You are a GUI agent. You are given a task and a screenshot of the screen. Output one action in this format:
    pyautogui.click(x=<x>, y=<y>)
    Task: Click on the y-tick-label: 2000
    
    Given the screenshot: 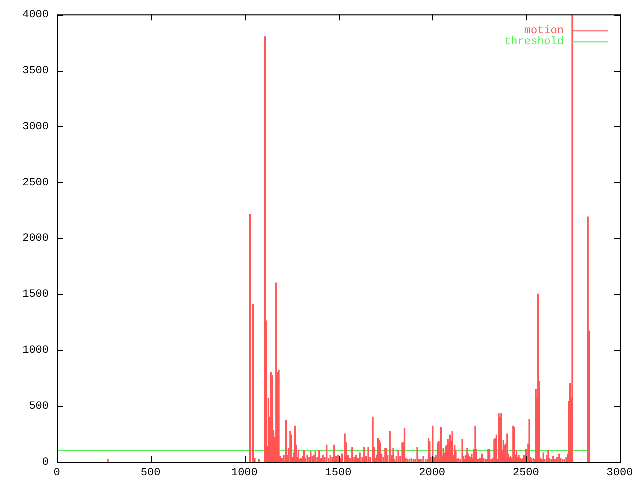 What is the action you would take?
    pyautogui.click(x=35, y=239)
    